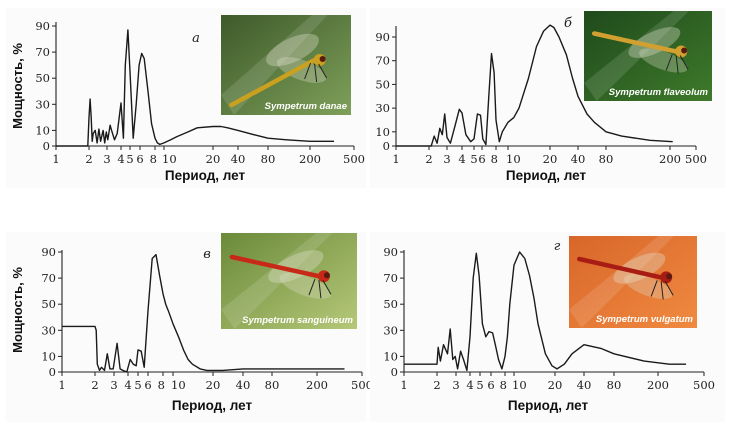  What do you see at coordinates (306, 106) in the screenshot?
I see `species-caption: Sympetrum danae` at bounding box center [306, 106].